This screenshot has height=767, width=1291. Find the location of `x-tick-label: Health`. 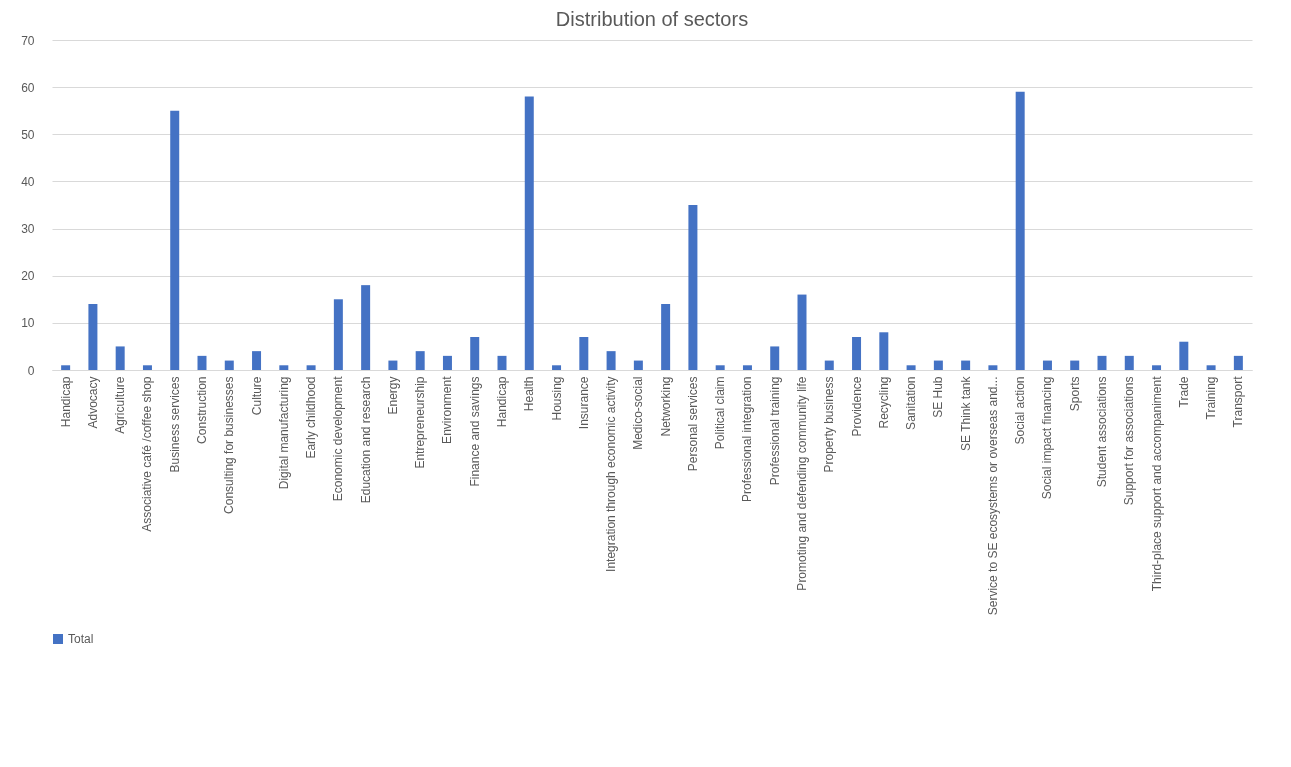

x-tick-label: Health is located at coordinates (529, 394).